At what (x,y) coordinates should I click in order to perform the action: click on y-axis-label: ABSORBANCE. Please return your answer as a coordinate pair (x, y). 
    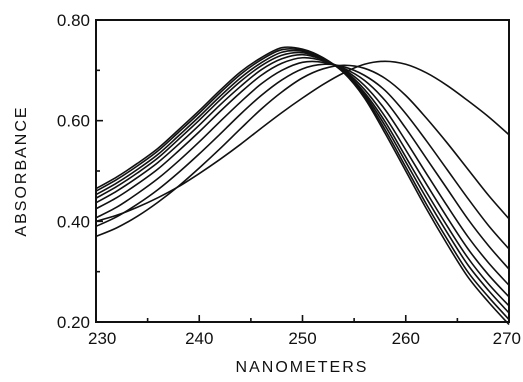
    Looking at the image, I should click on (21, 170).